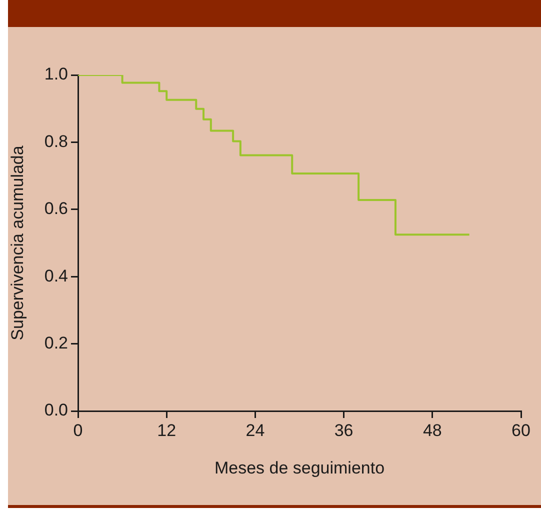 This screenshot has height=511, width=541. Describe the element at coordinates (166, 430) in the screenshot. I see `x-tick-label: 12` at that location.